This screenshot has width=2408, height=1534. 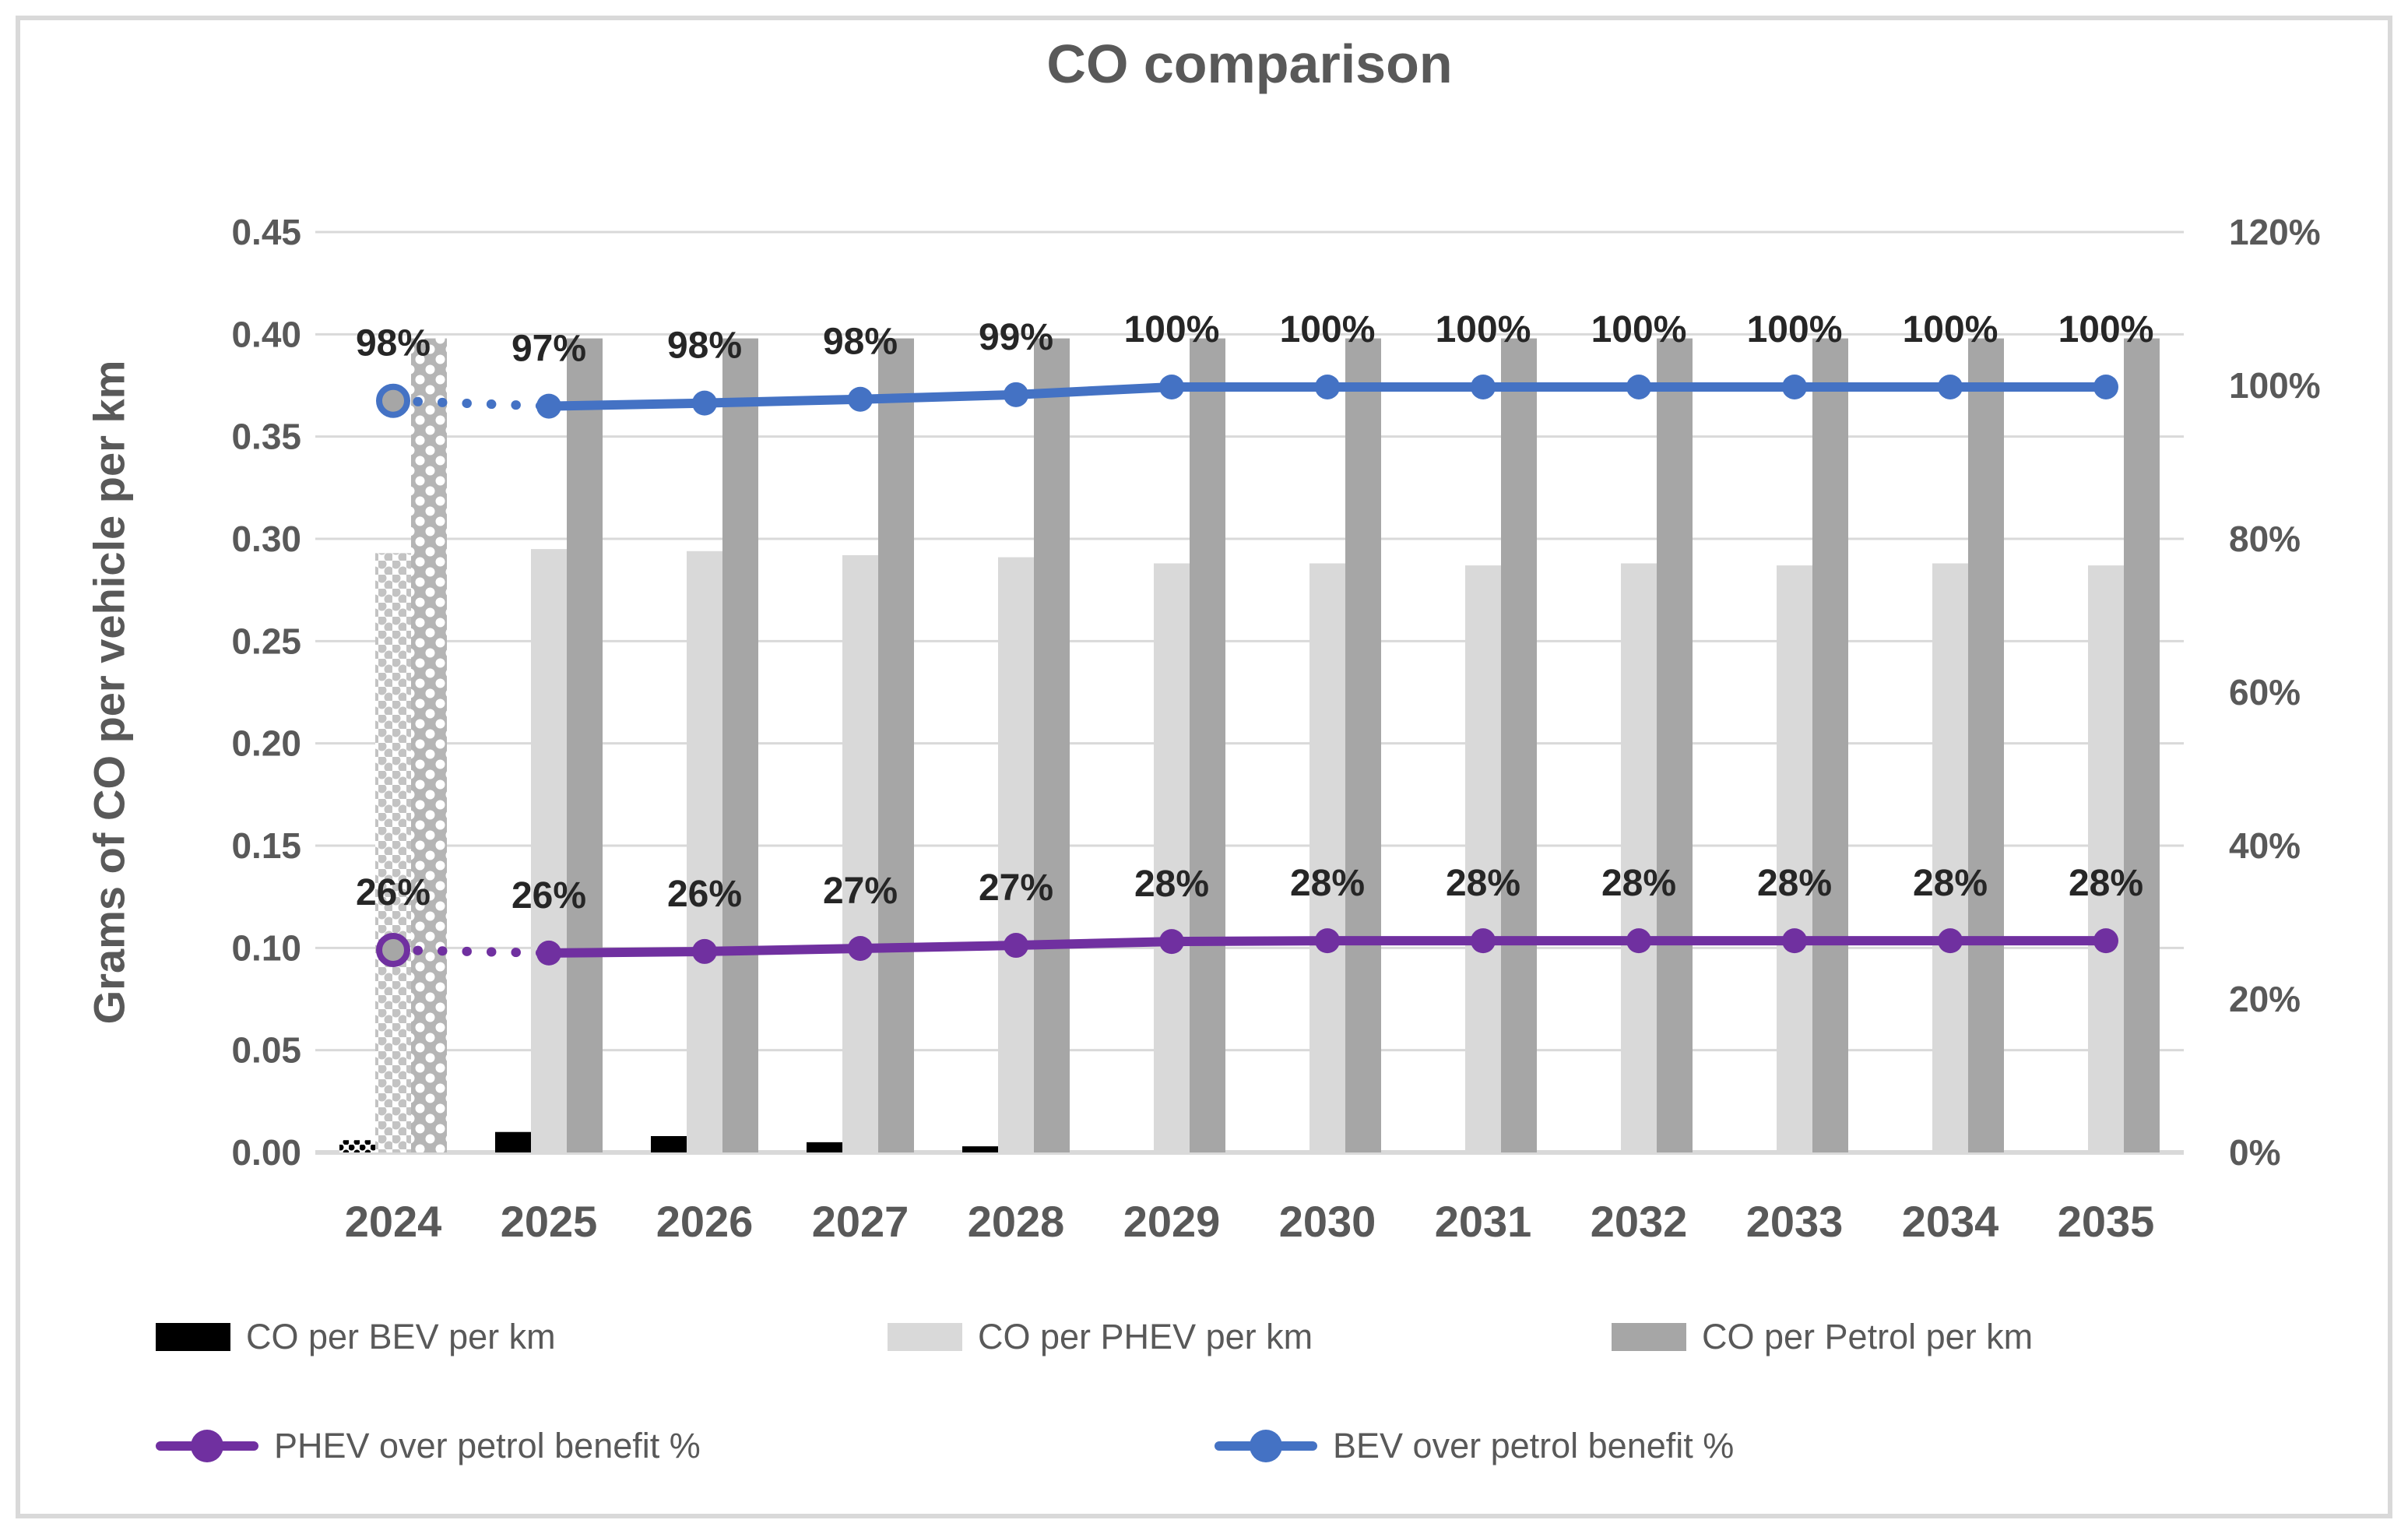 What do you see at coordinates (2106, 884) in the screenshot?
I see `data-label-phev-benefit-2035: 28%` at bounding box center [2106, 884].